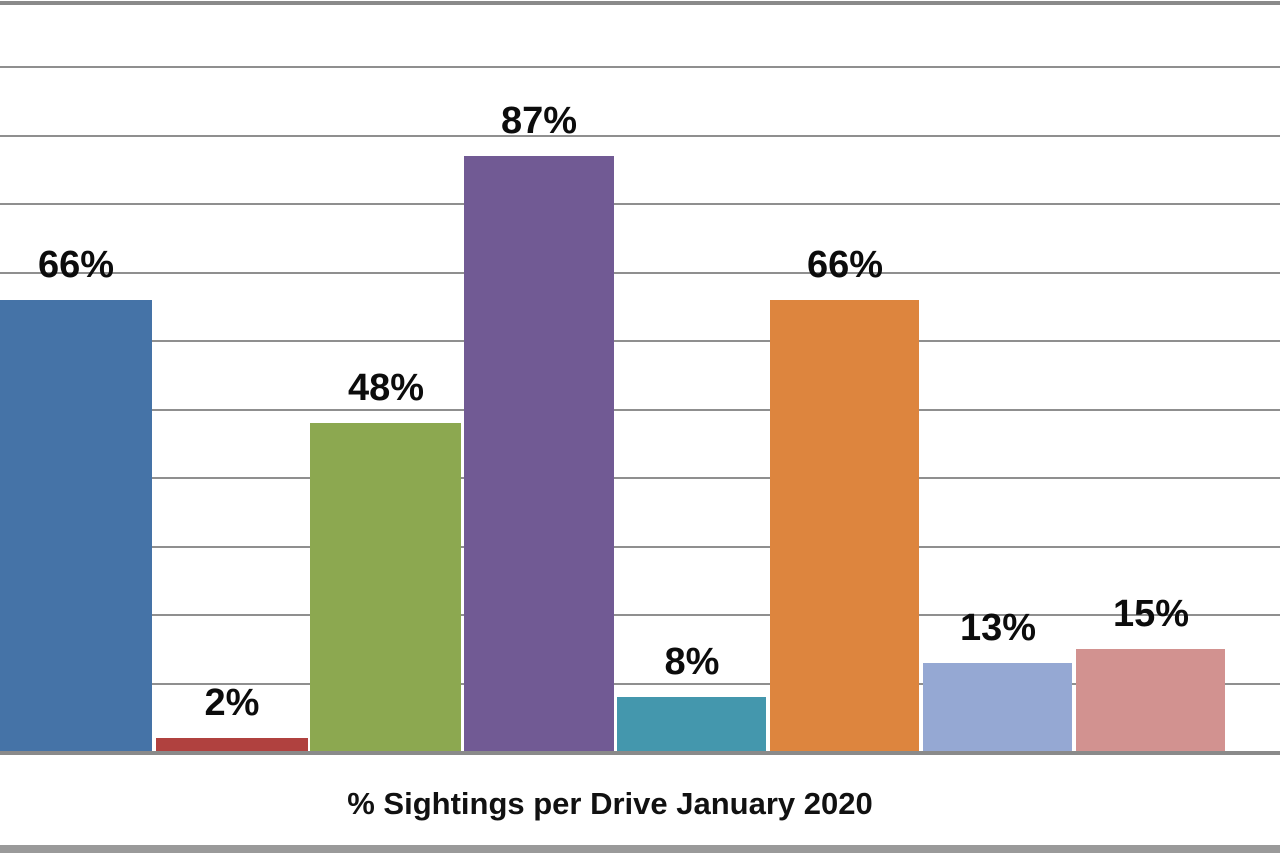  I want to click on bar-value-label-8: 15%, so click(1151, 614).